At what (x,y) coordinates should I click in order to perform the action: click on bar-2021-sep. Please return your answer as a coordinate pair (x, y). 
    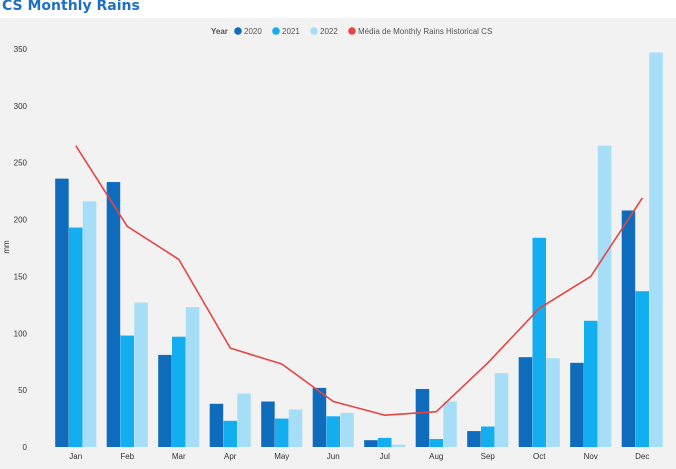
    Looking at the image, I should click on (488, 436).